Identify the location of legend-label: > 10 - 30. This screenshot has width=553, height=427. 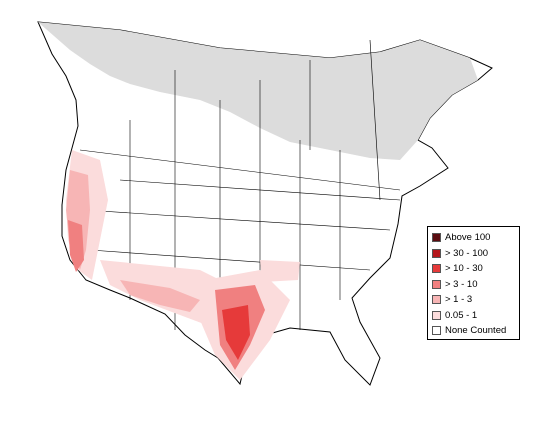
(464, 268).